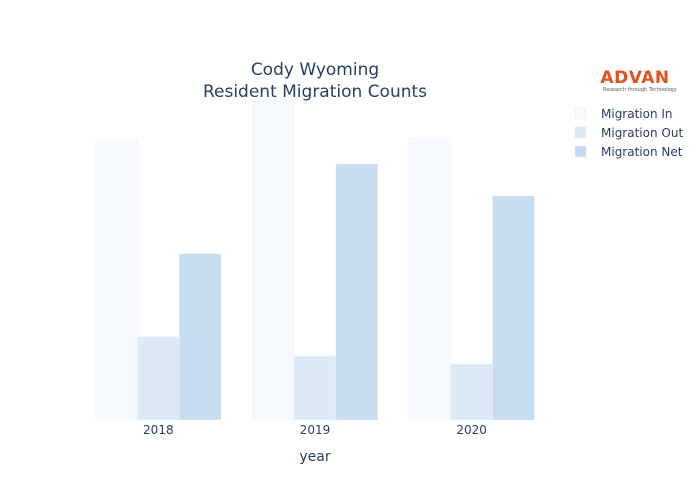  What do you see at coordinates (200, 337) in the screenshot?
I see `bar-migration-net-2018` at bounding box center [200, 337].